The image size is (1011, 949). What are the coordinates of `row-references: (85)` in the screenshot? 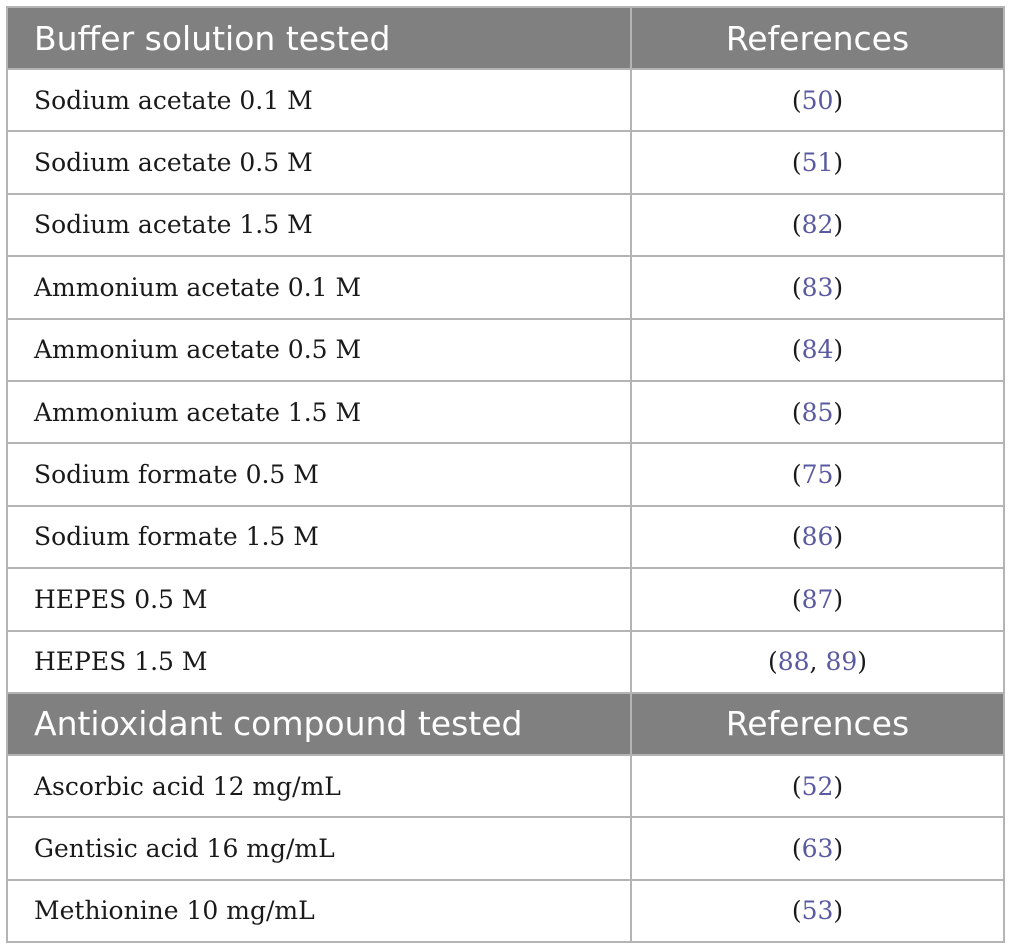 It's located at (817, 412).